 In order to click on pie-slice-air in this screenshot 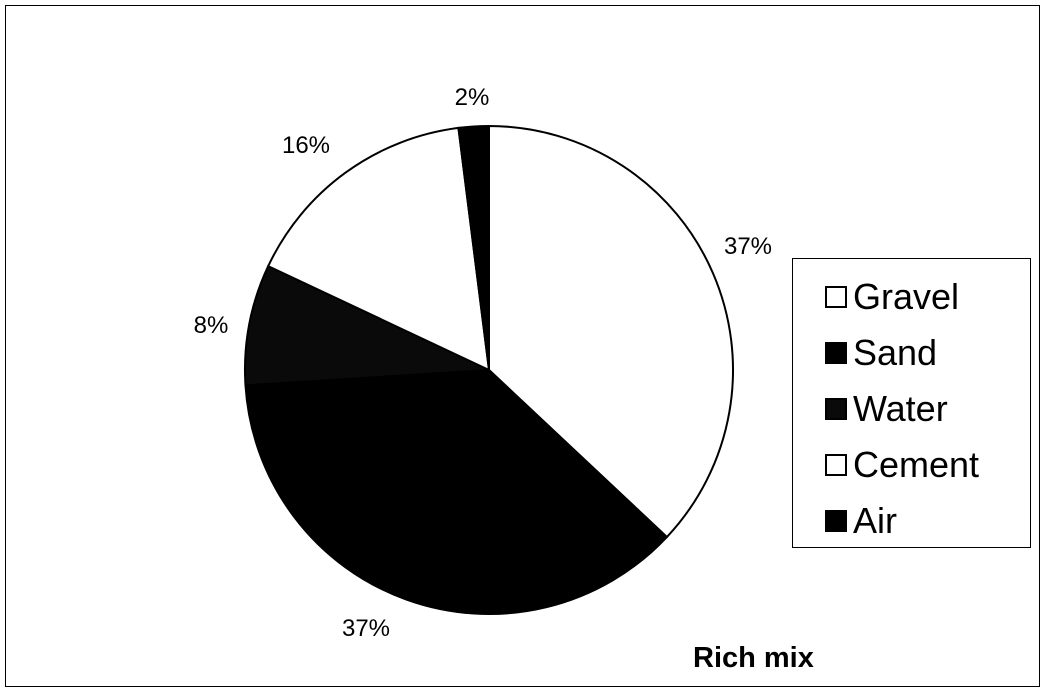, I will do `click(473, 247)`.